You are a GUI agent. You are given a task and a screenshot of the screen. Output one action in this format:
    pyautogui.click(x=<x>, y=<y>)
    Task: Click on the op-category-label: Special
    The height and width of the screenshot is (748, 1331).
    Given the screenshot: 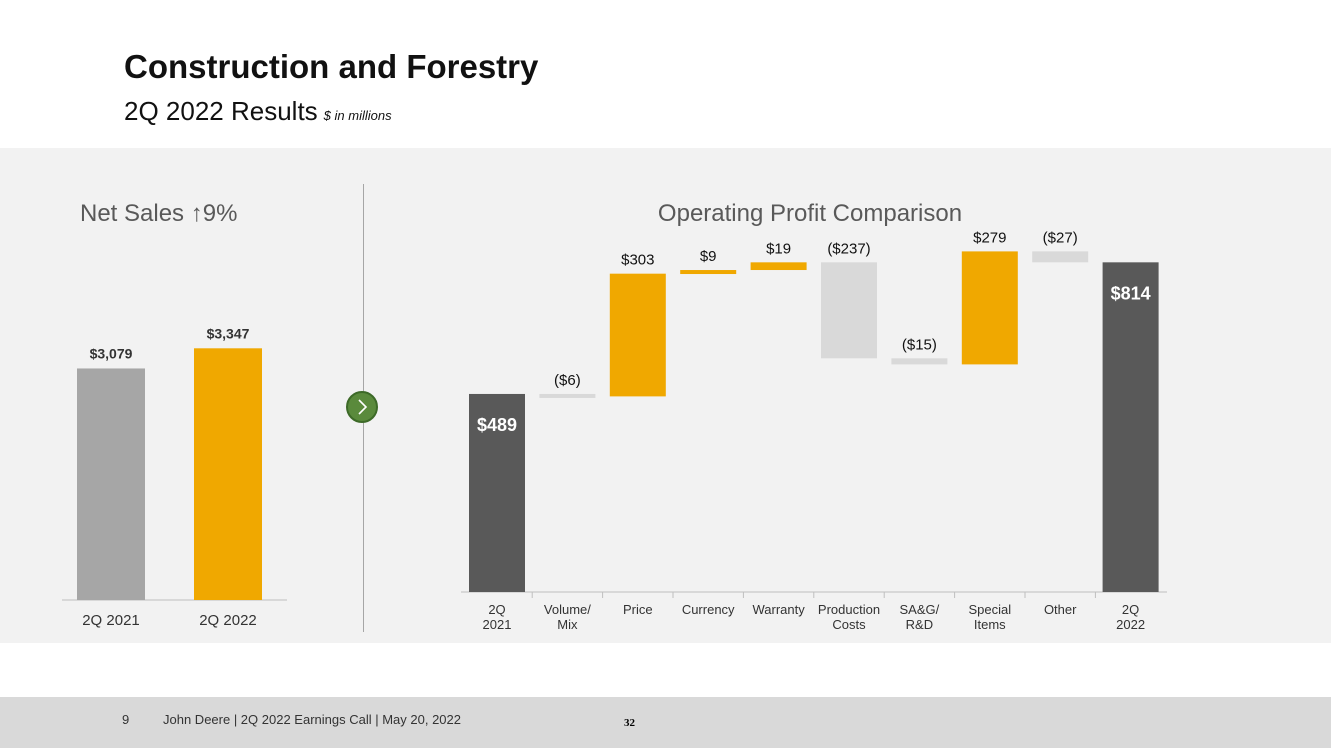 What is the action you would take?
    pyautogui.click(x=989, y=609)
    